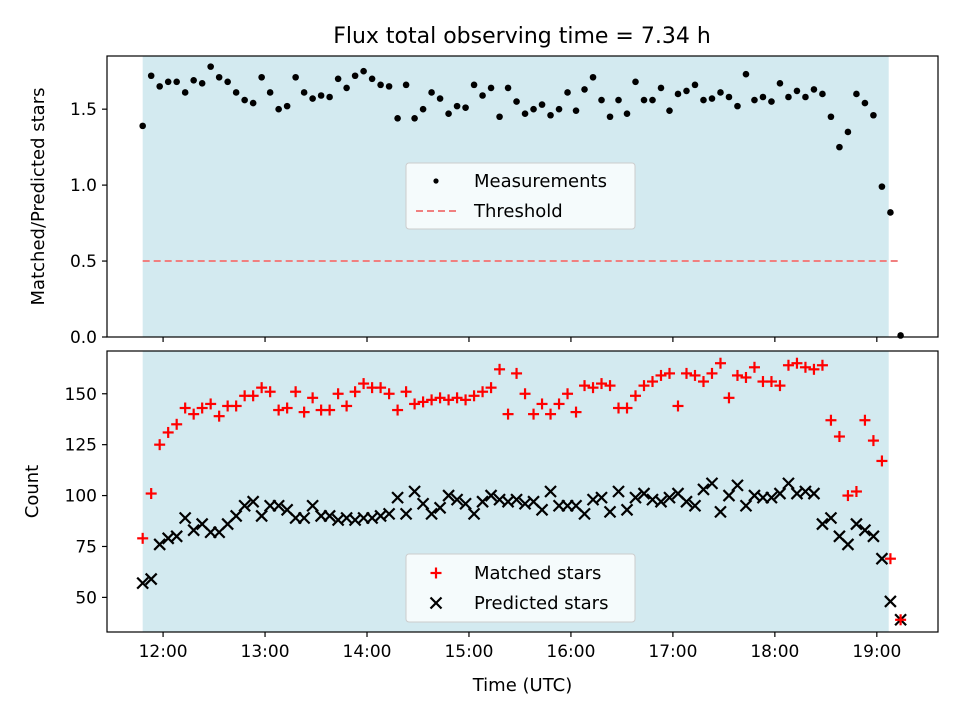 The image size is (960, 720). I want to click on legend-predicted-marker, so click(436, 603).